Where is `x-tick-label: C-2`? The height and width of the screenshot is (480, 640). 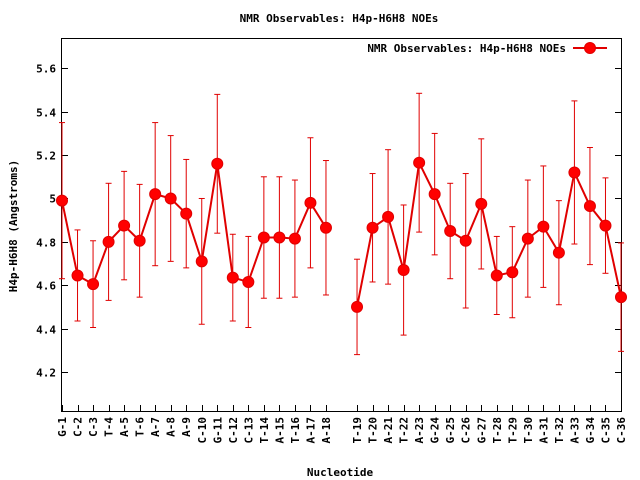
x-tick-label: C-2 is located at coordinates (78, 427).